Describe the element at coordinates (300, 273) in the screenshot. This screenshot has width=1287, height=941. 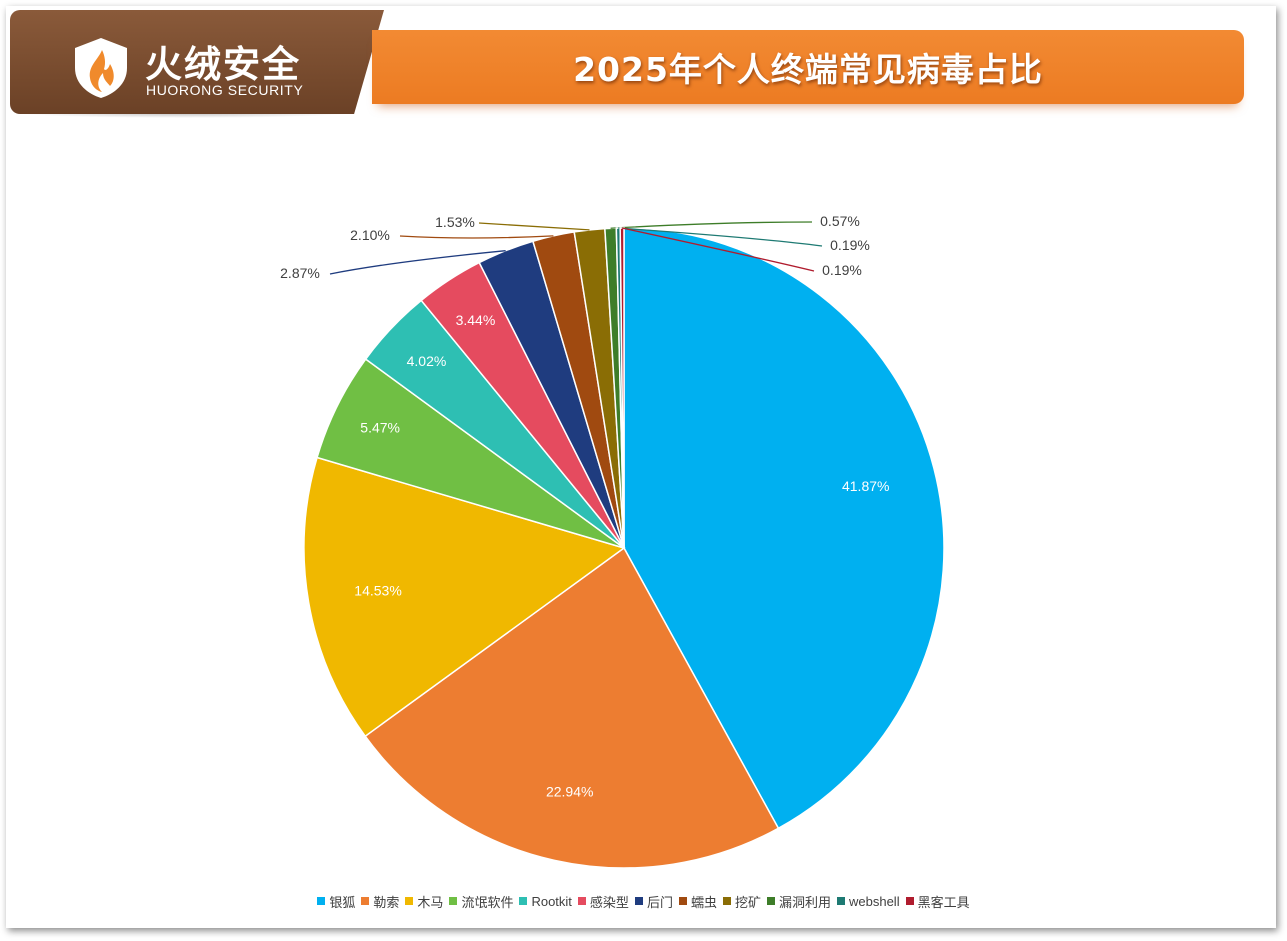
I see `data-label-后门: 2.87%` at that location.